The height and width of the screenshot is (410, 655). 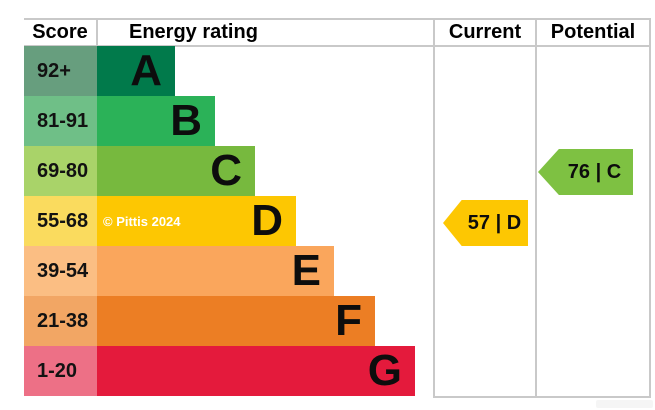 What do you see at coordinates (306, 270) in the screenshot?
I see `band-letter: E` at bounding box center [306, 270].